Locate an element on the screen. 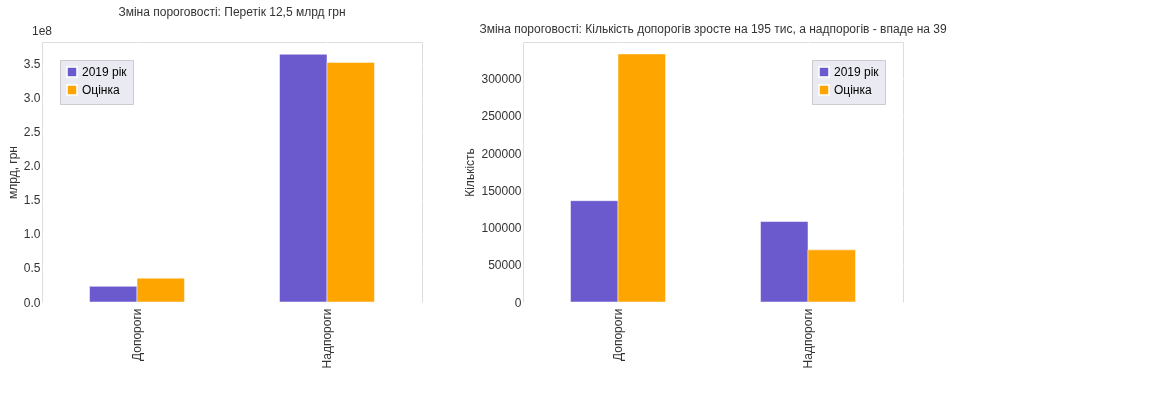 Image resolution: width=1155 pixels, height=400 pixels. y-tick-label: 3.0 is located at coordinates (32, 98).